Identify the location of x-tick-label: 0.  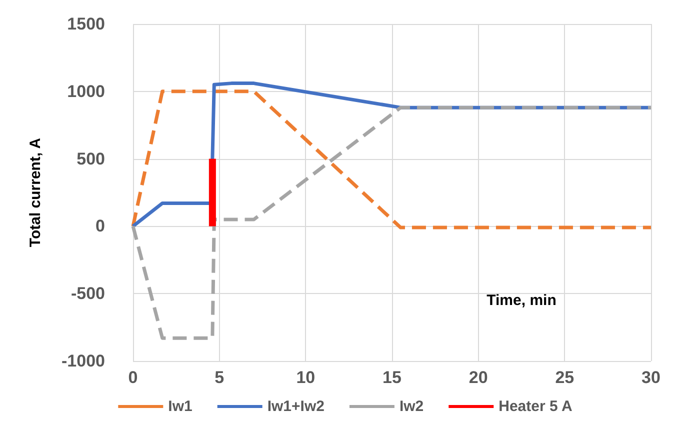
(133, 377).